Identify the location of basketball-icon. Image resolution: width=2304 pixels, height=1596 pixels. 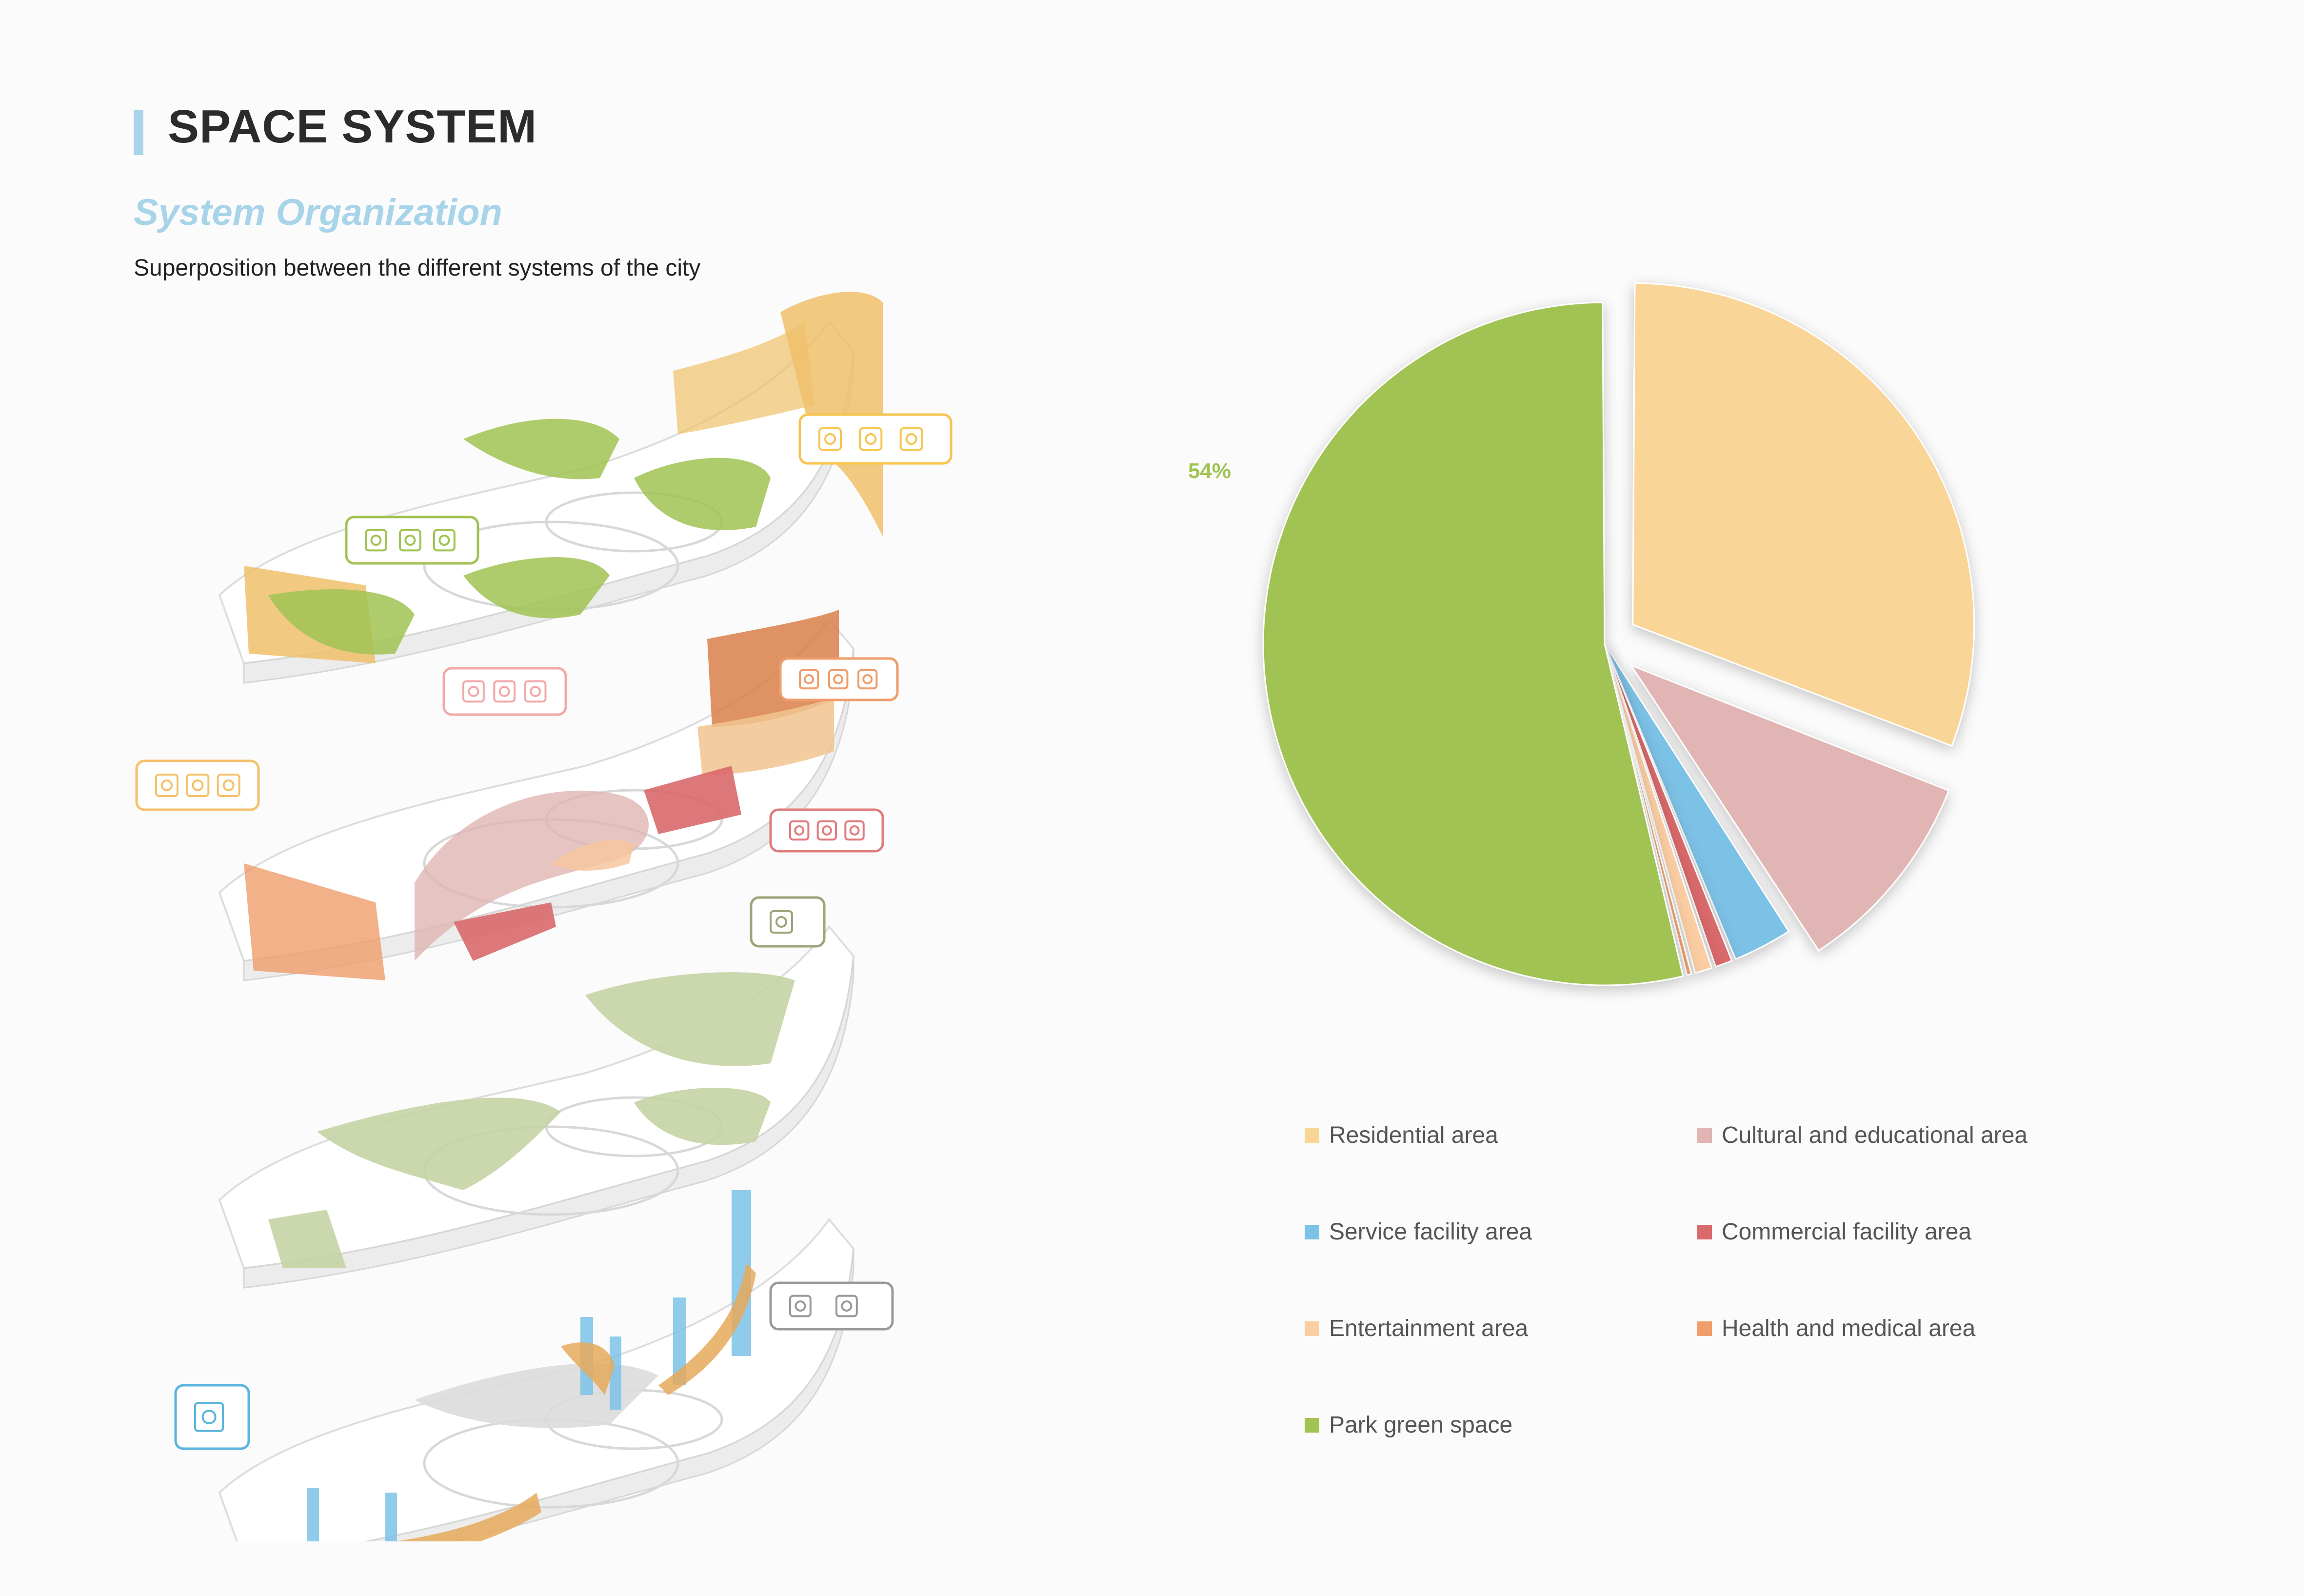
(809, 680).